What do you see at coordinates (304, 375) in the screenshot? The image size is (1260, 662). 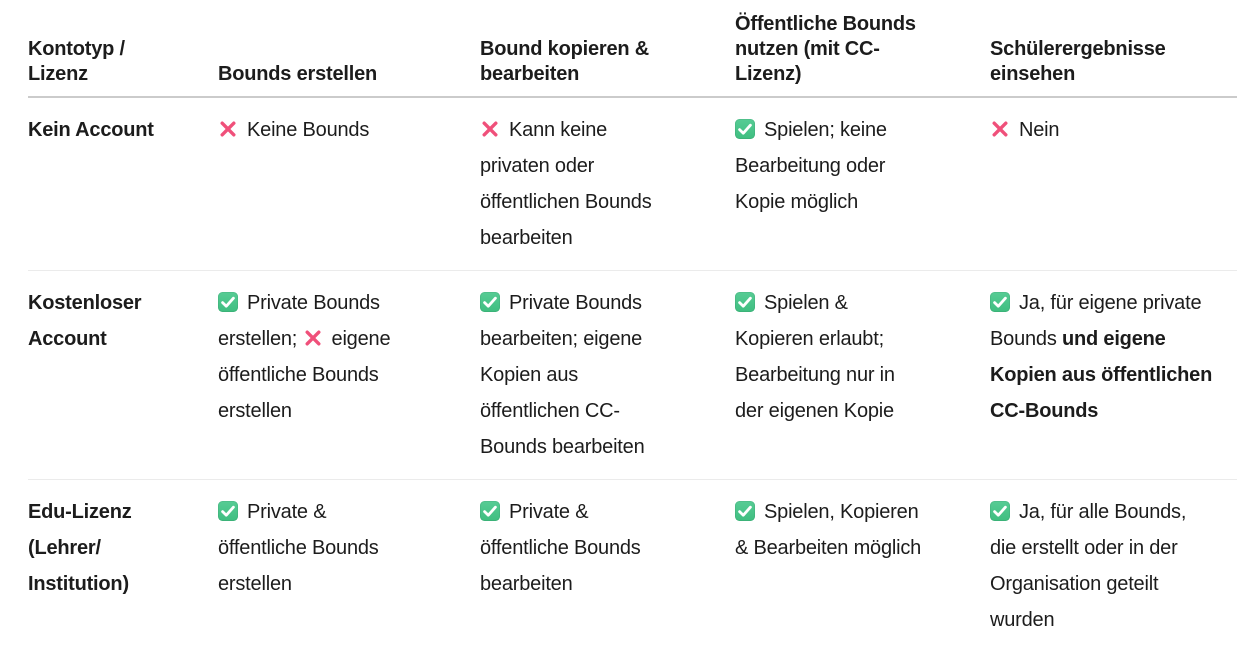 I see `cell-text: eigene öffentliche Bounds erstellen` at bounding box center [304, 375].